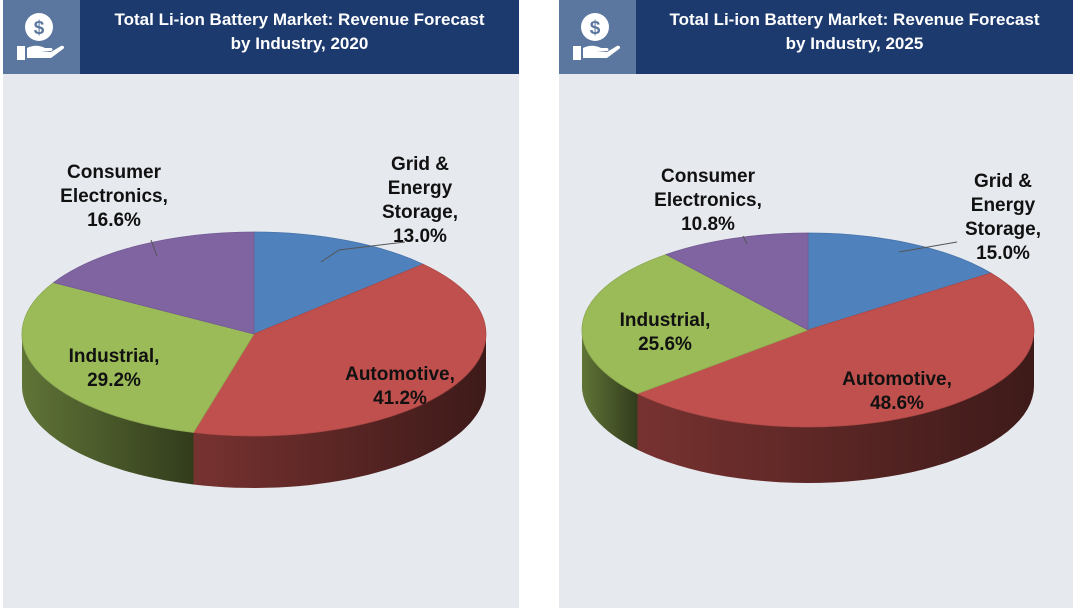  What do you see at coordinates (299, 43) in the screenshot?
I see `chart-title-line2: by Industry, 2020` at bounding box center [299, 43].